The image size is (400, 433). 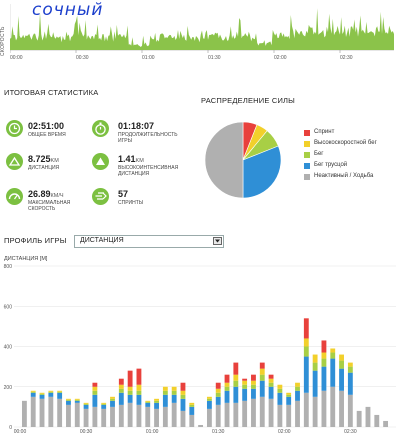 I want to click on y-tick-label: 400, so click(x=8, y=348).